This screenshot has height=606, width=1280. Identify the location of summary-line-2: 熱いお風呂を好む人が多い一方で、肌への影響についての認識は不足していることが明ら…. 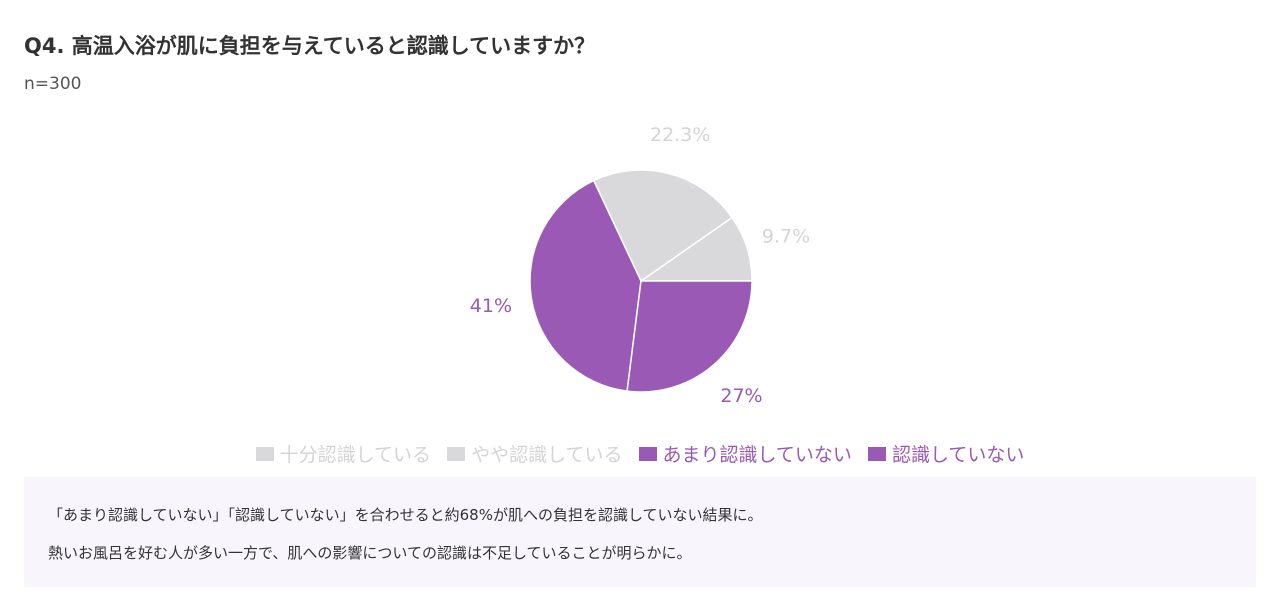
(370, 553).